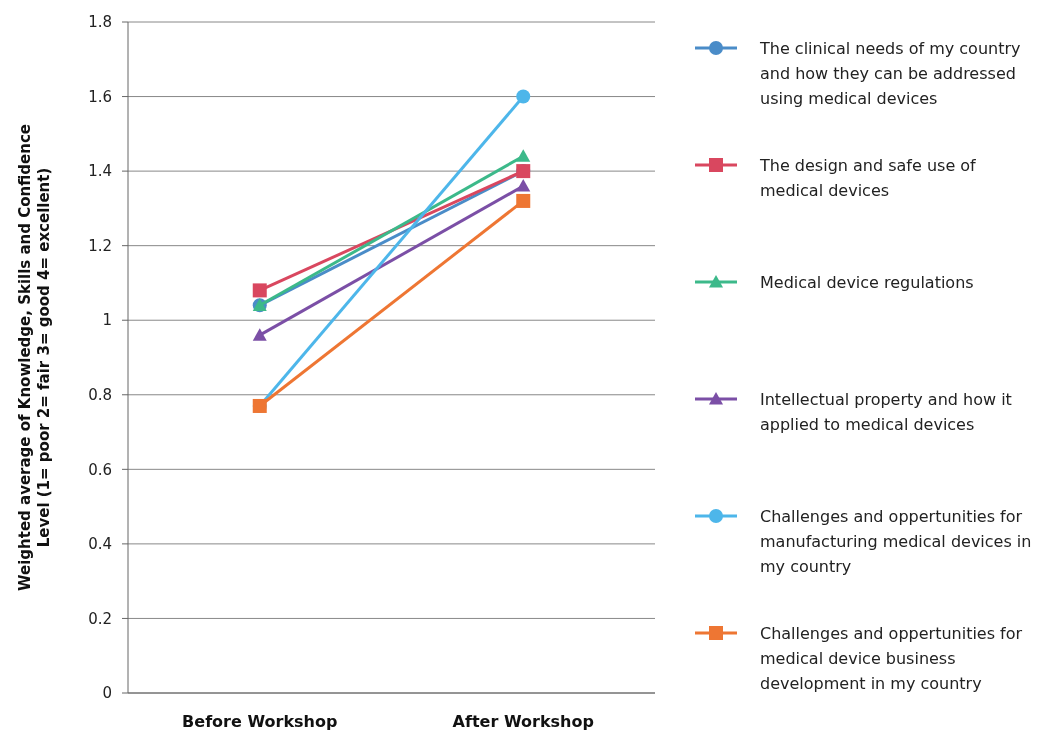 This screenshot has width=1048, height=740. Describe the element at coordinates (891, 658) in the screenshot. I see `legend-label: Challenges and oppertunities for medical device business development in my country` at that location.